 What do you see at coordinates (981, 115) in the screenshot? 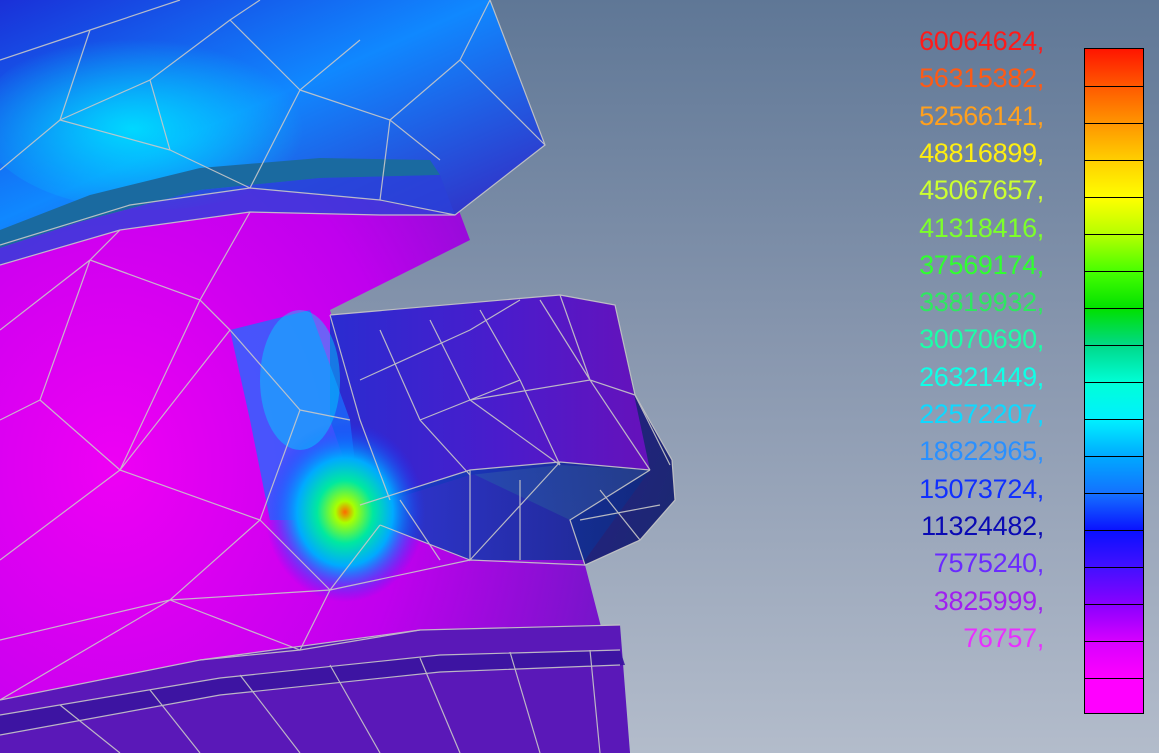
I see `legend-value-label: 52566141,` at bounding box center [981, 115].